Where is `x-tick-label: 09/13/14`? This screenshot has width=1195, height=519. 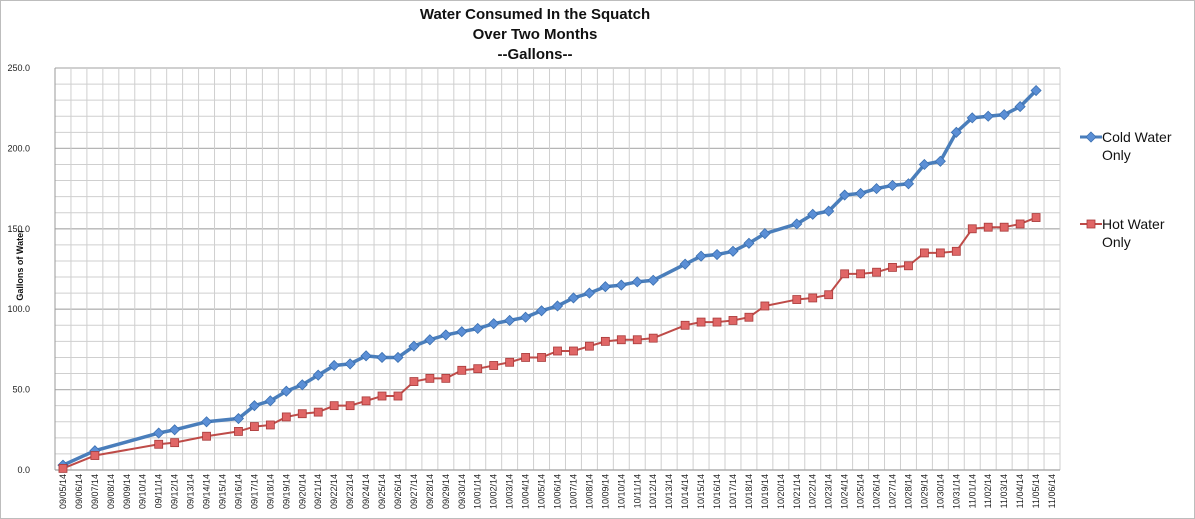 x-tick-label: 09/13/14 is located at coordinates (191, 491).